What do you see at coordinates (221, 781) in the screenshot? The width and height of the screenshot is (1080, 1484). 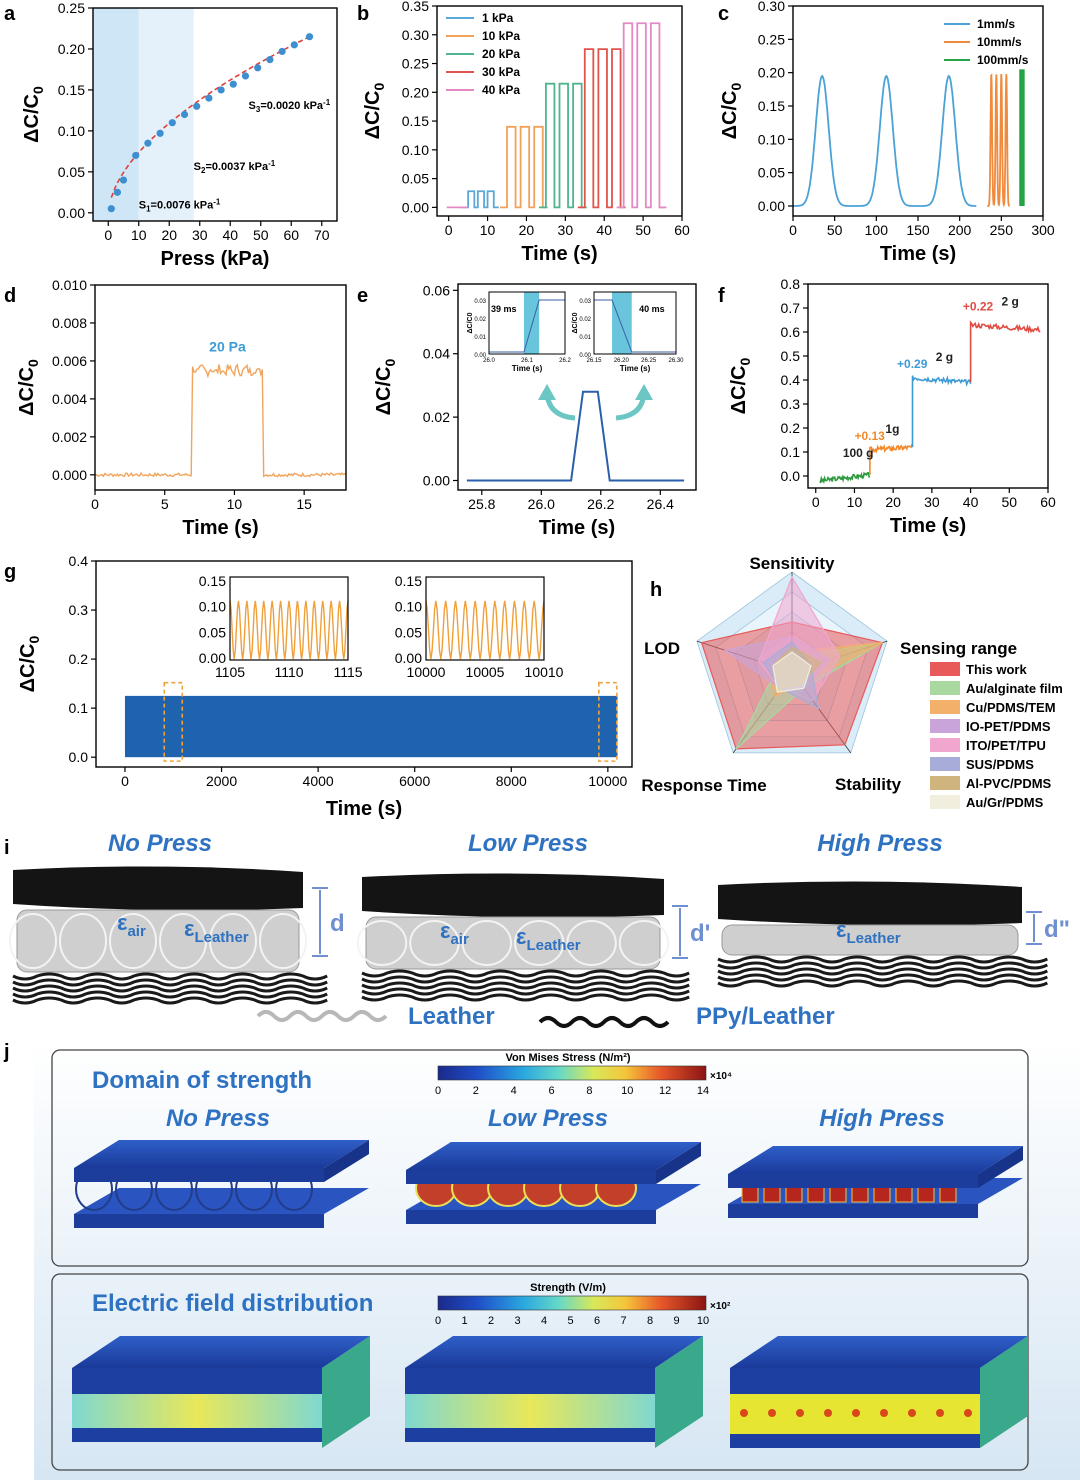 I see `x-tick-label: 2000` at bounding box center [221, 781].